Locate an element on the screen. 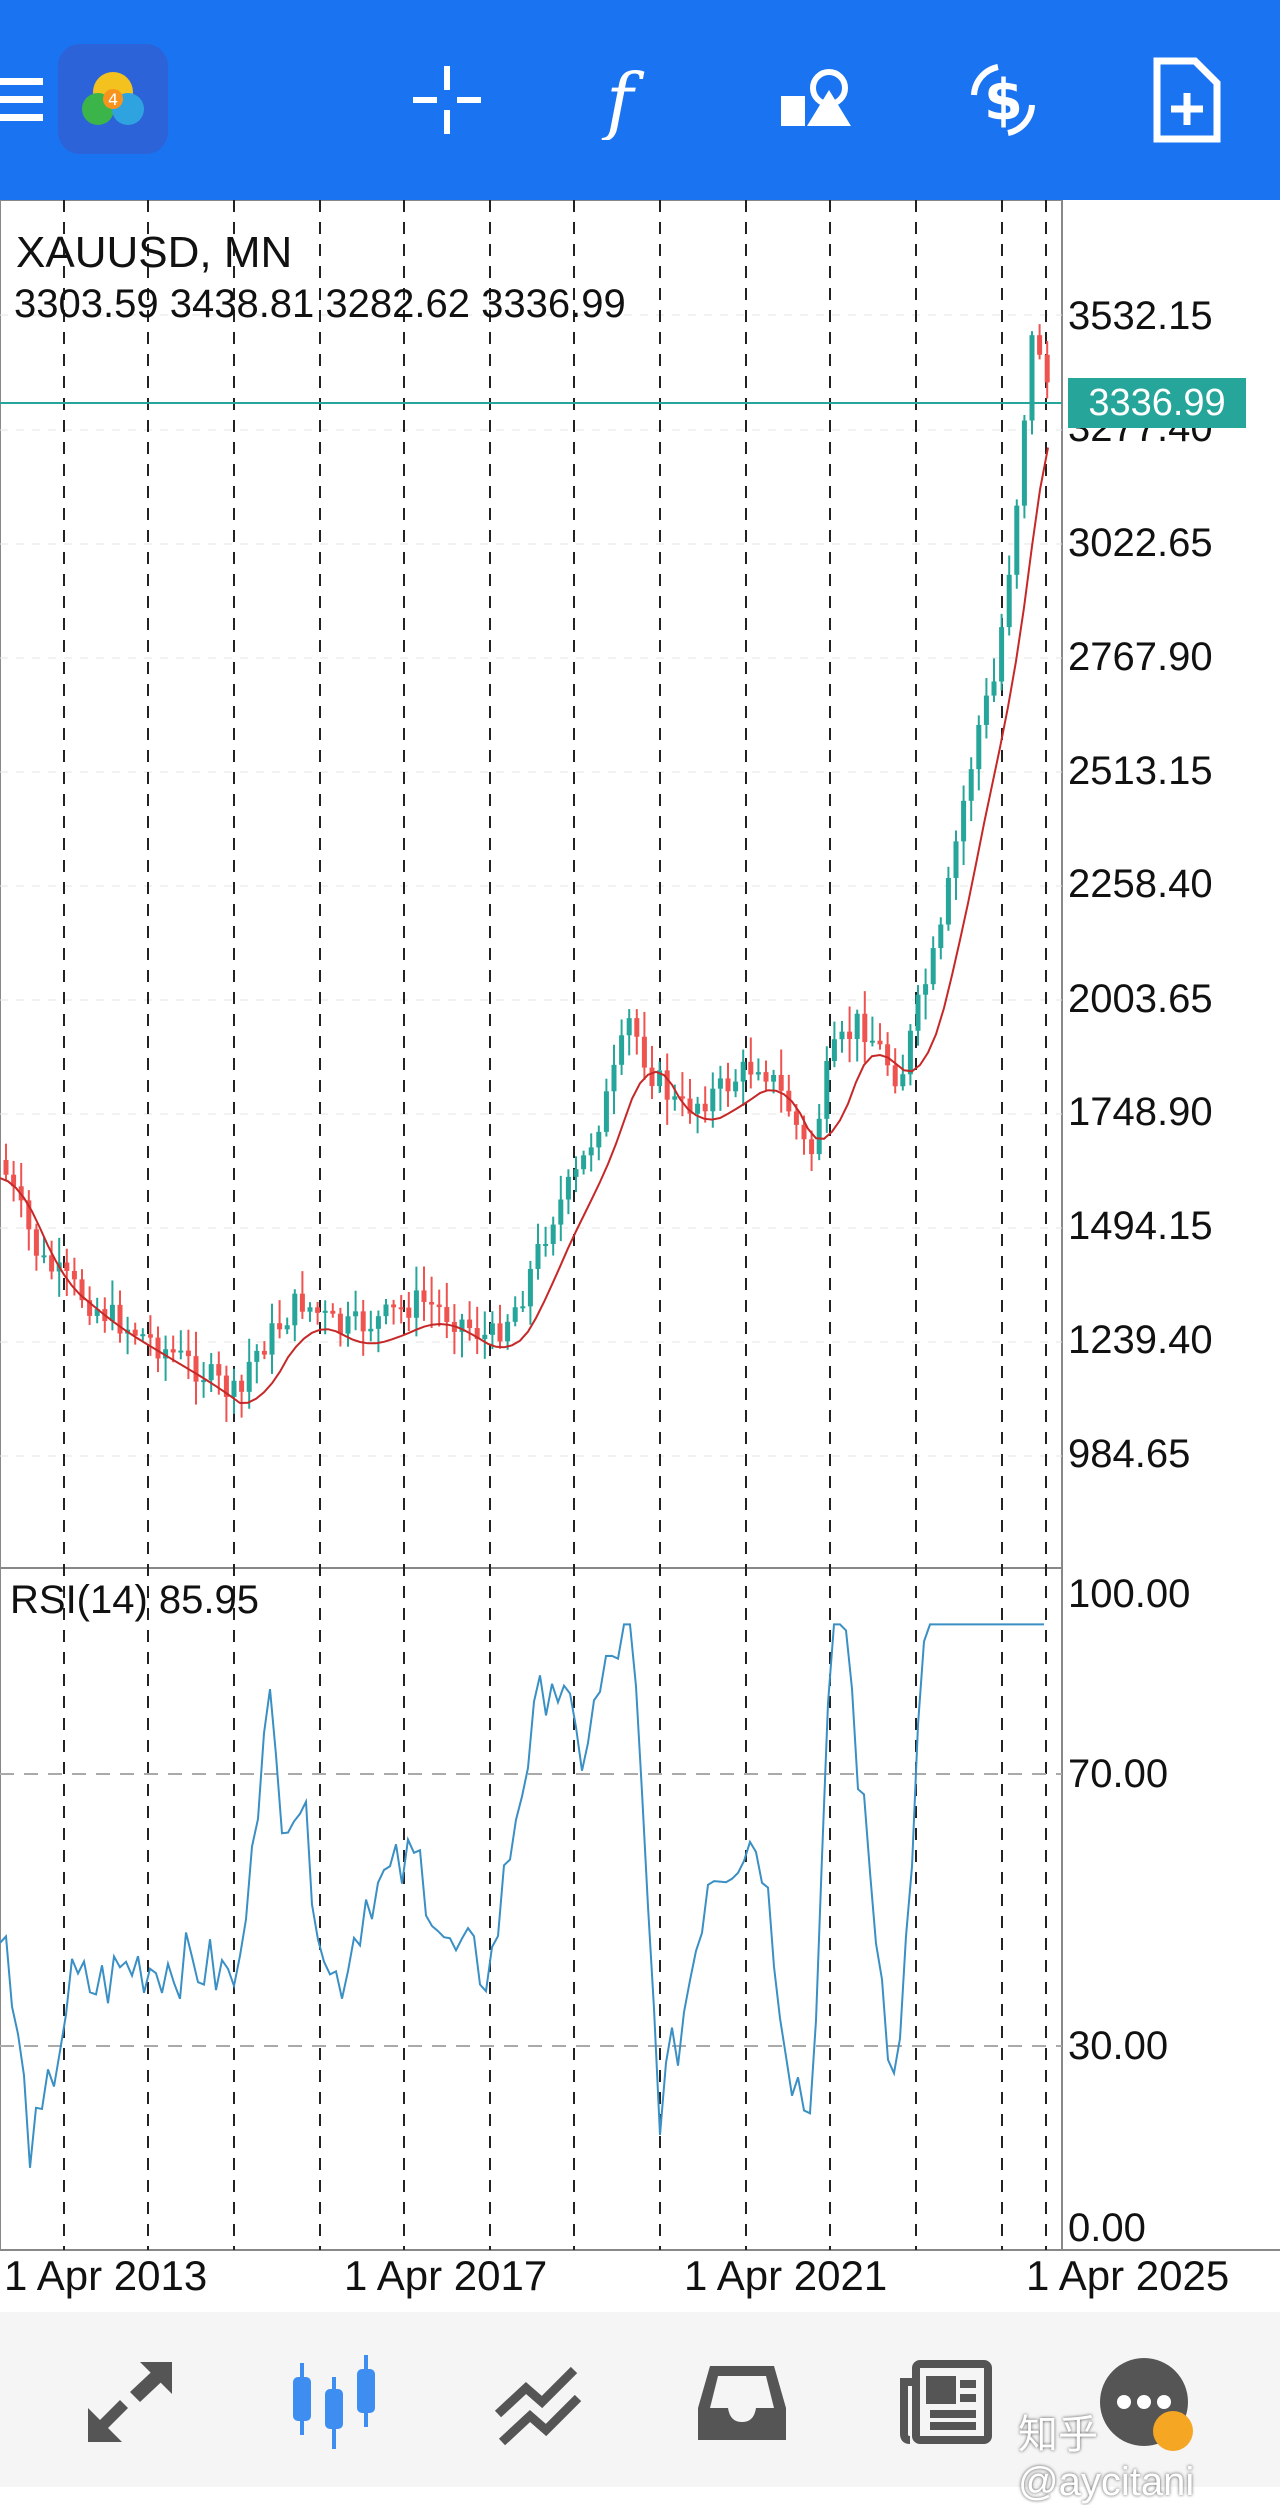  app-logo: 4 is located at coordinates (113, 99).